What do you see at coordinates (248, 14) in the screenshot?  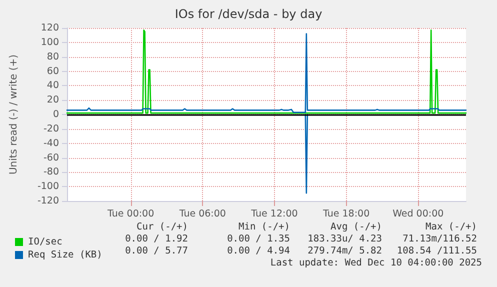 I see `chart-title: IOs for /dev/sda - by day` at bounding box center [248, 14].